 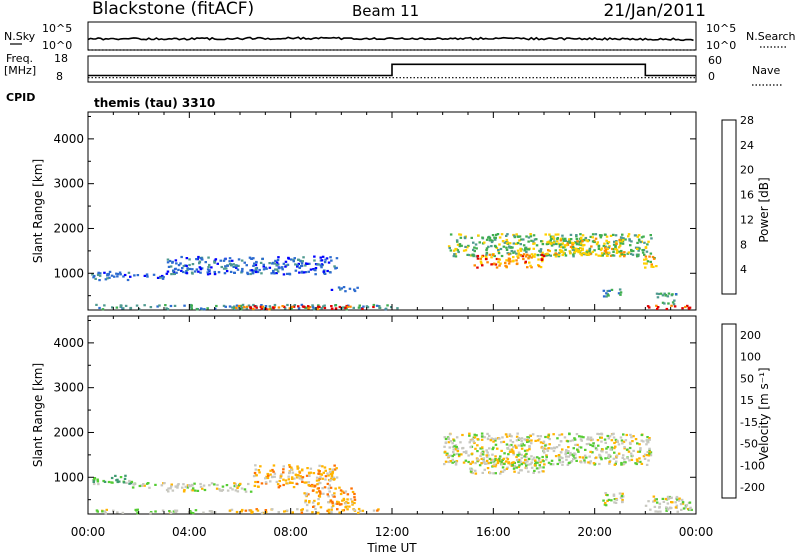 I want to click on velocity-colorbar-label: Velocity [m s⁻¹], so click(x=764, y=413).